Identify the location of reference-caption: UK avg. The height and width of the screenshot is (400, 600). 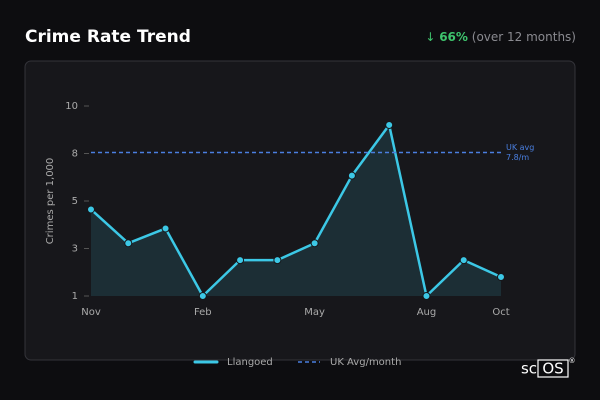
(520, 147).